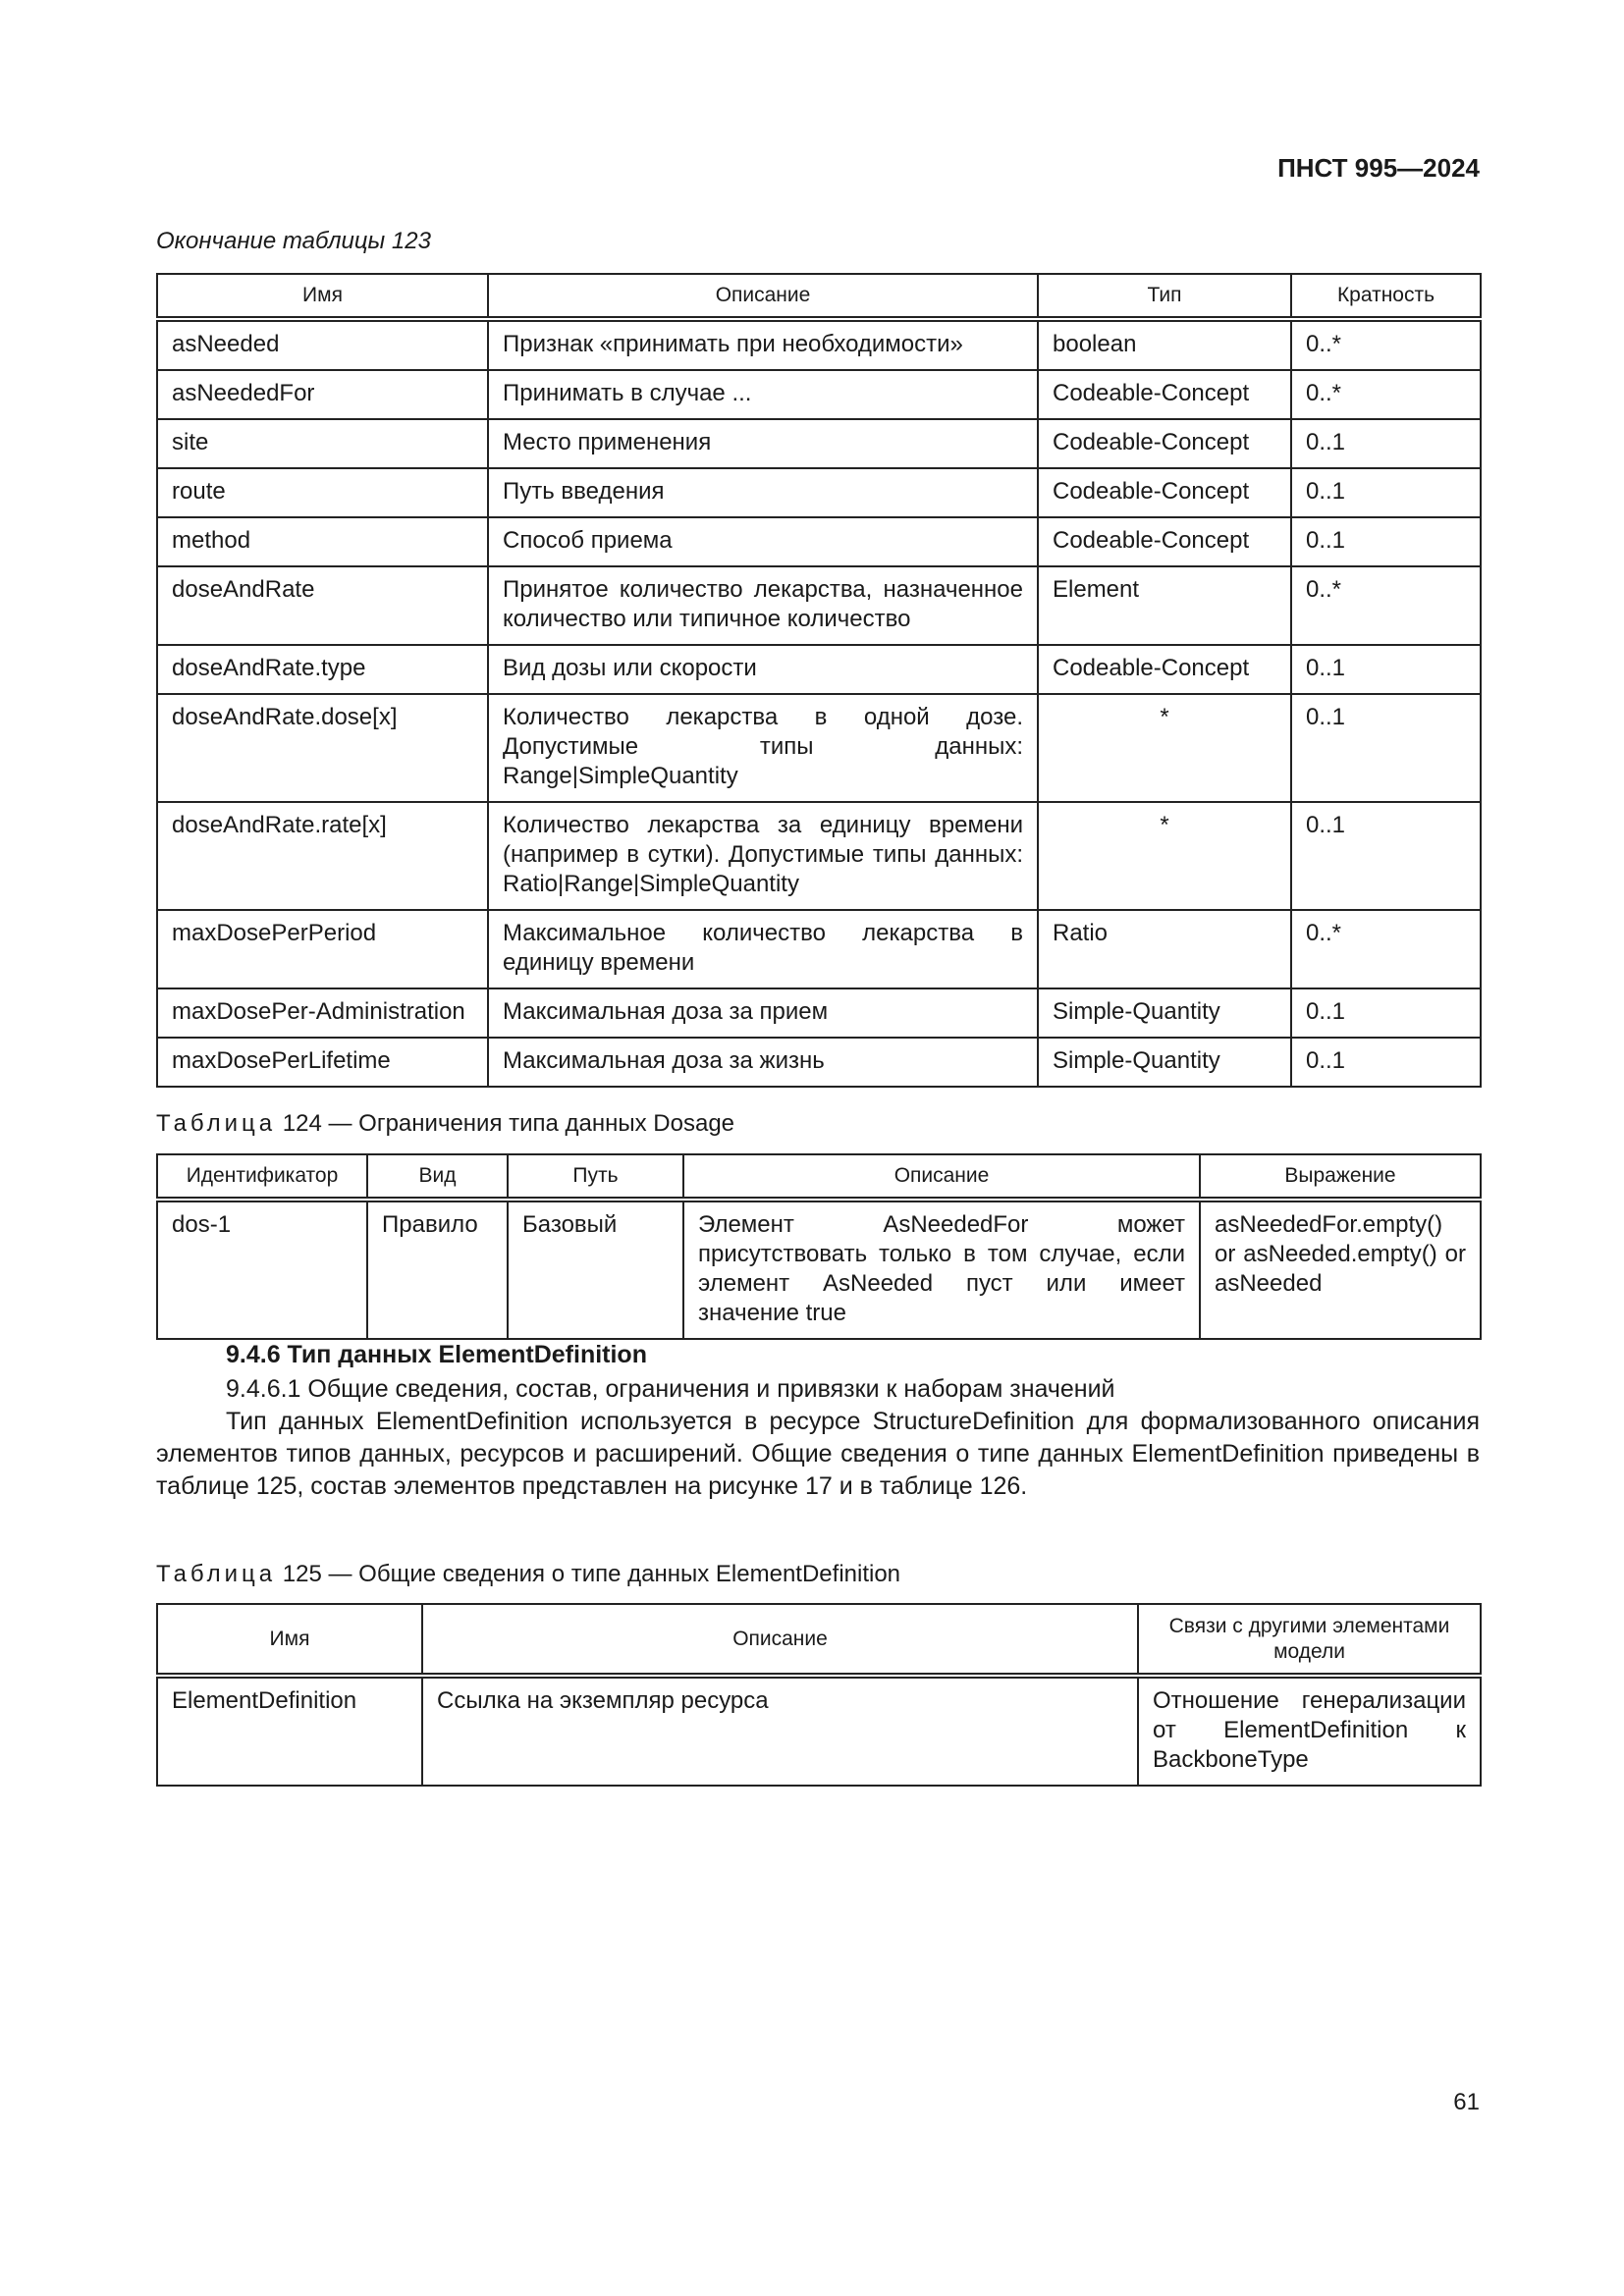  Describe the element at coordinates (322, 856) in the screenshot. I see `table-cell: doseAndRate.rate[x]` at that location.